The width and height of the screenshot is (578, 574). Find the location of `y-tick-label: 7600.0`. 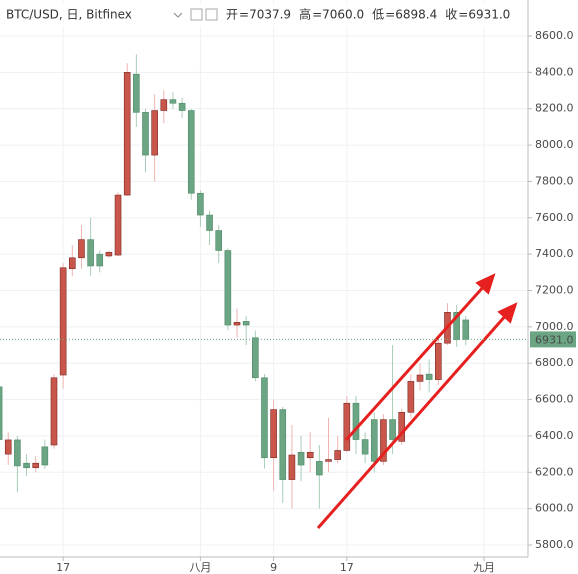

y-tick-label: 7600.0 is located at coordinates (554, 217).